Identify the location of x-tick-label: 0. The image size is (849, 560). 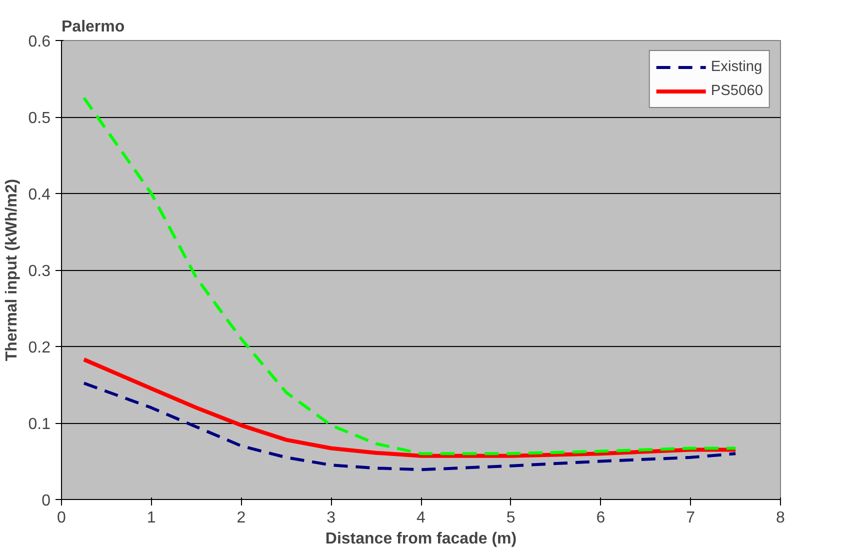
(61, 518).